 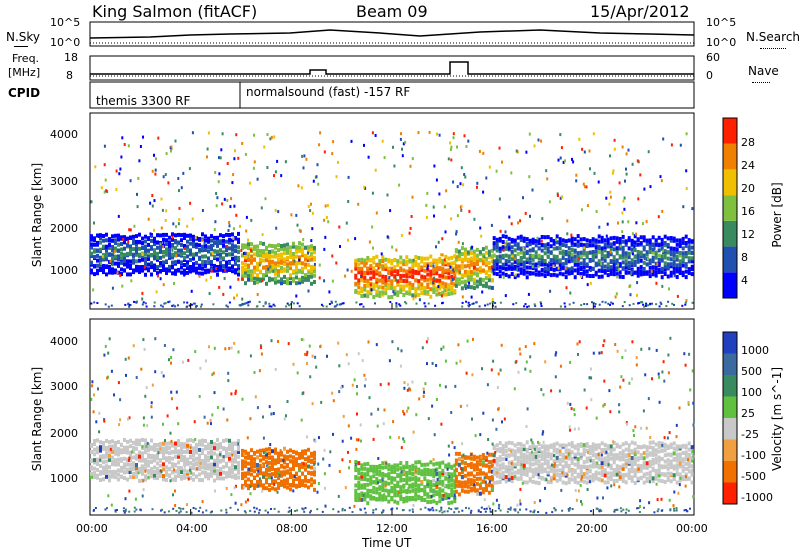 What do you see at coordinates (748, 188) in the screenshot?
I see `power-cb-tick-20: 20` at bounding box center [748, 188].